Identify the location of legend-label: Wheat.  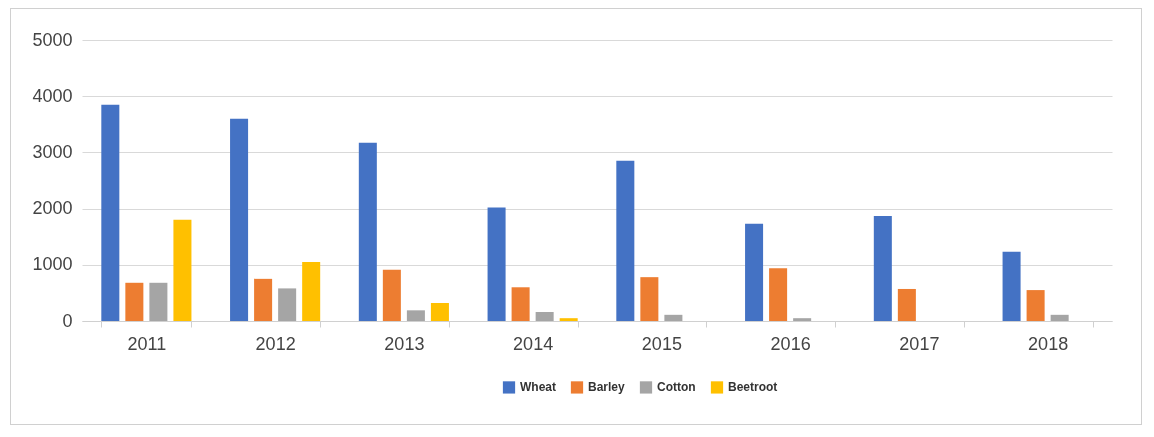
(538, 387).